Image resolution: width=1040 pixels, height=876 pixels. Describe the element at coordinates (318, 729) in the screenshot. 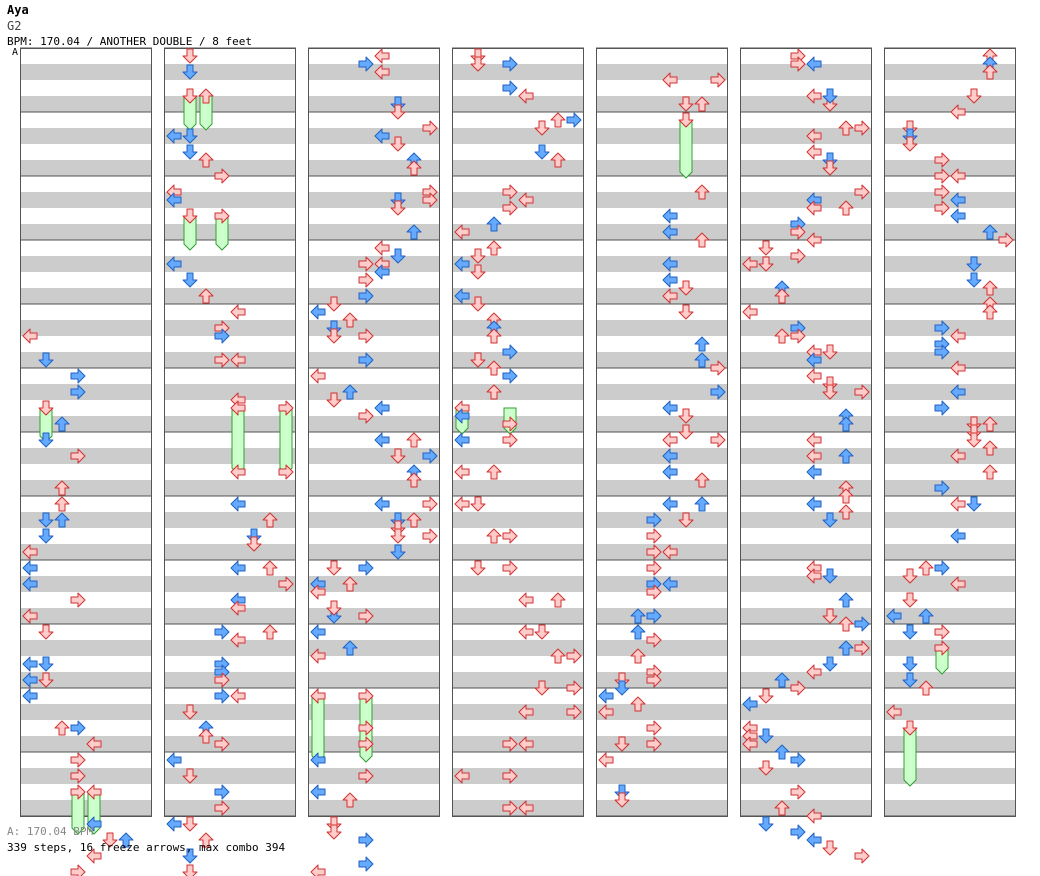

I see `freeze-arrow` at that location.